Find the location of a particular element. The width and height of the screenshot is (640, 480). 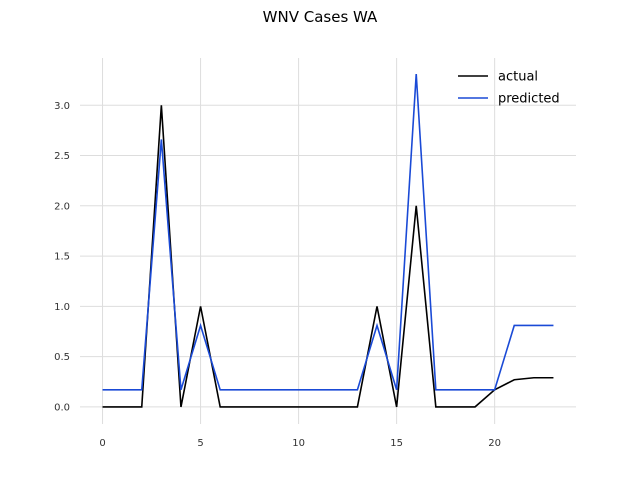

y-tick-label: 2.5 is located at coordinates (62, 156).